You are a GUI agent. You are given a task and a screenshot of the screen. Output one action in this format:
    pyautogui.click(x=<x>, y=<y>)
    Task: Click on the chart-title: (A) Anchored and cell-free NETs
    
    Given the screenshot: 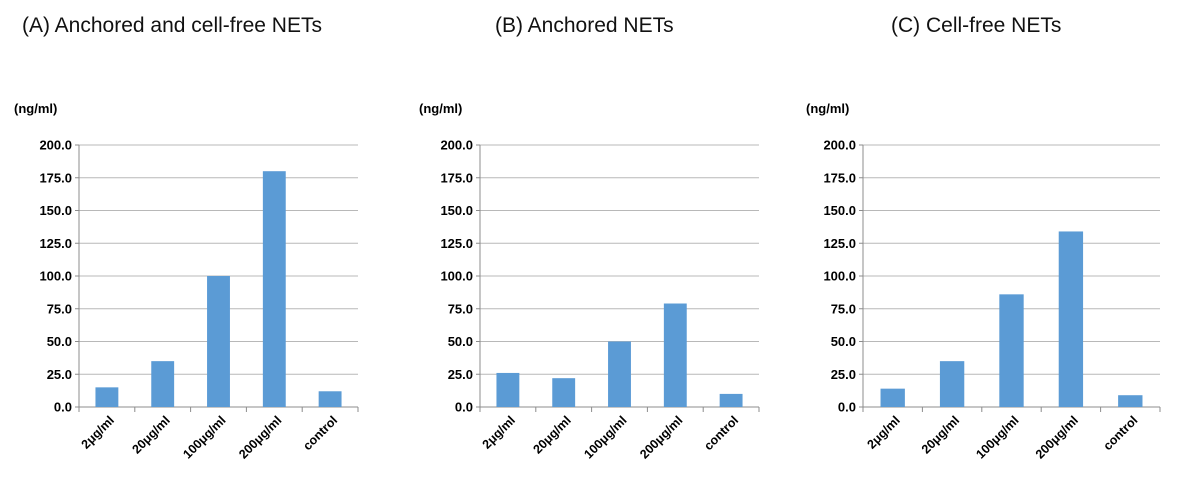 What is the action you would take?
    pyautogui.click(x=172, y=25)
    